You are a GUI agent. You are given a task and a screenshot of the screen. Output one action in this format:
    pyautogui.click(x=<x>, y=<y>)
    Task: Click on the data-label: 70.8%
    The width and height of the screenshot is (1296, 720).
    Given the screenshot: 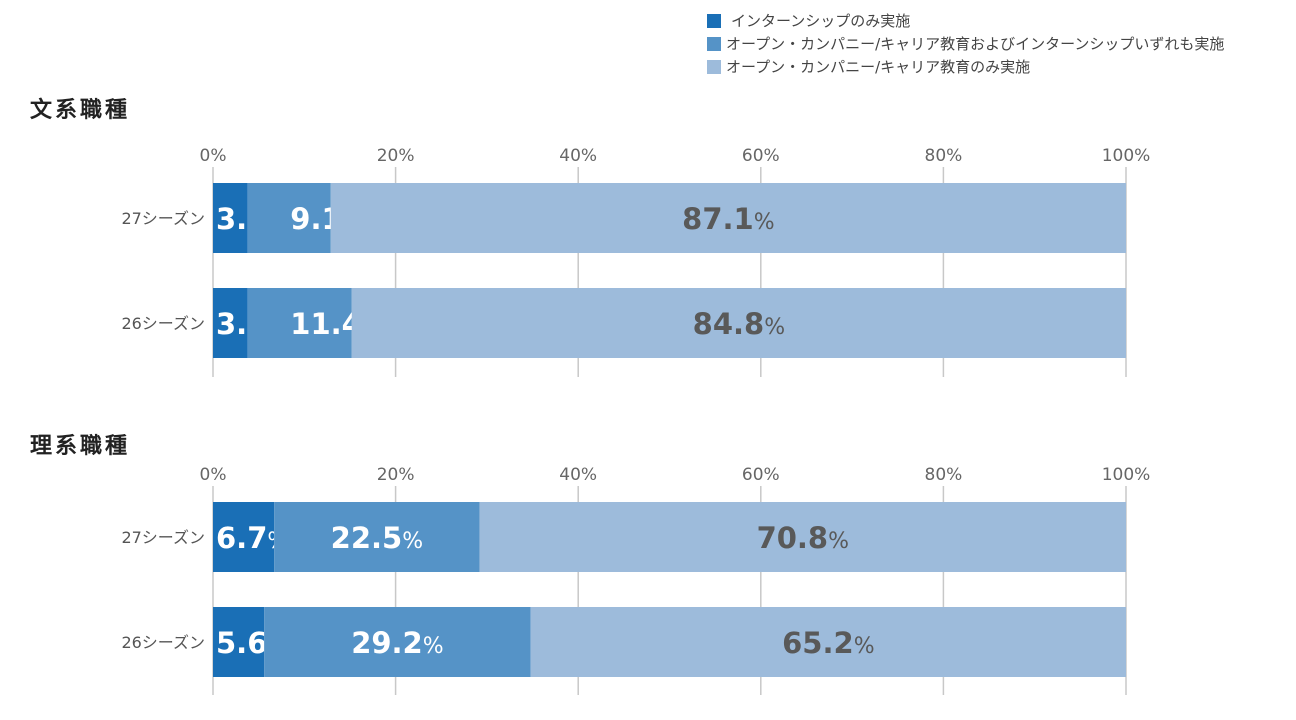 What is the action you would take?
    pyautogui.click(x=803, y=538)
    